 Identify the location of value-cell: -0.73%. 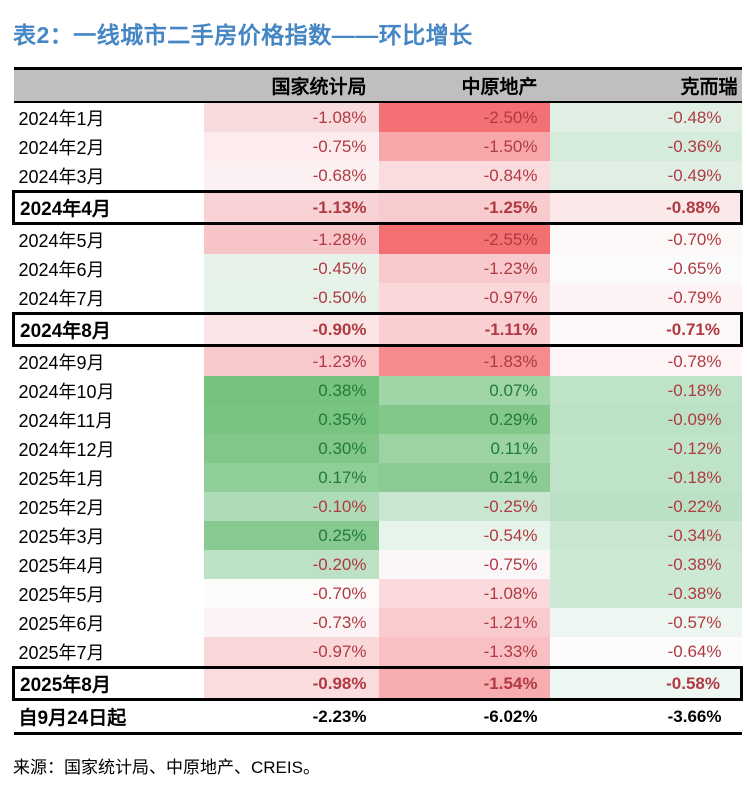
(291, 622).